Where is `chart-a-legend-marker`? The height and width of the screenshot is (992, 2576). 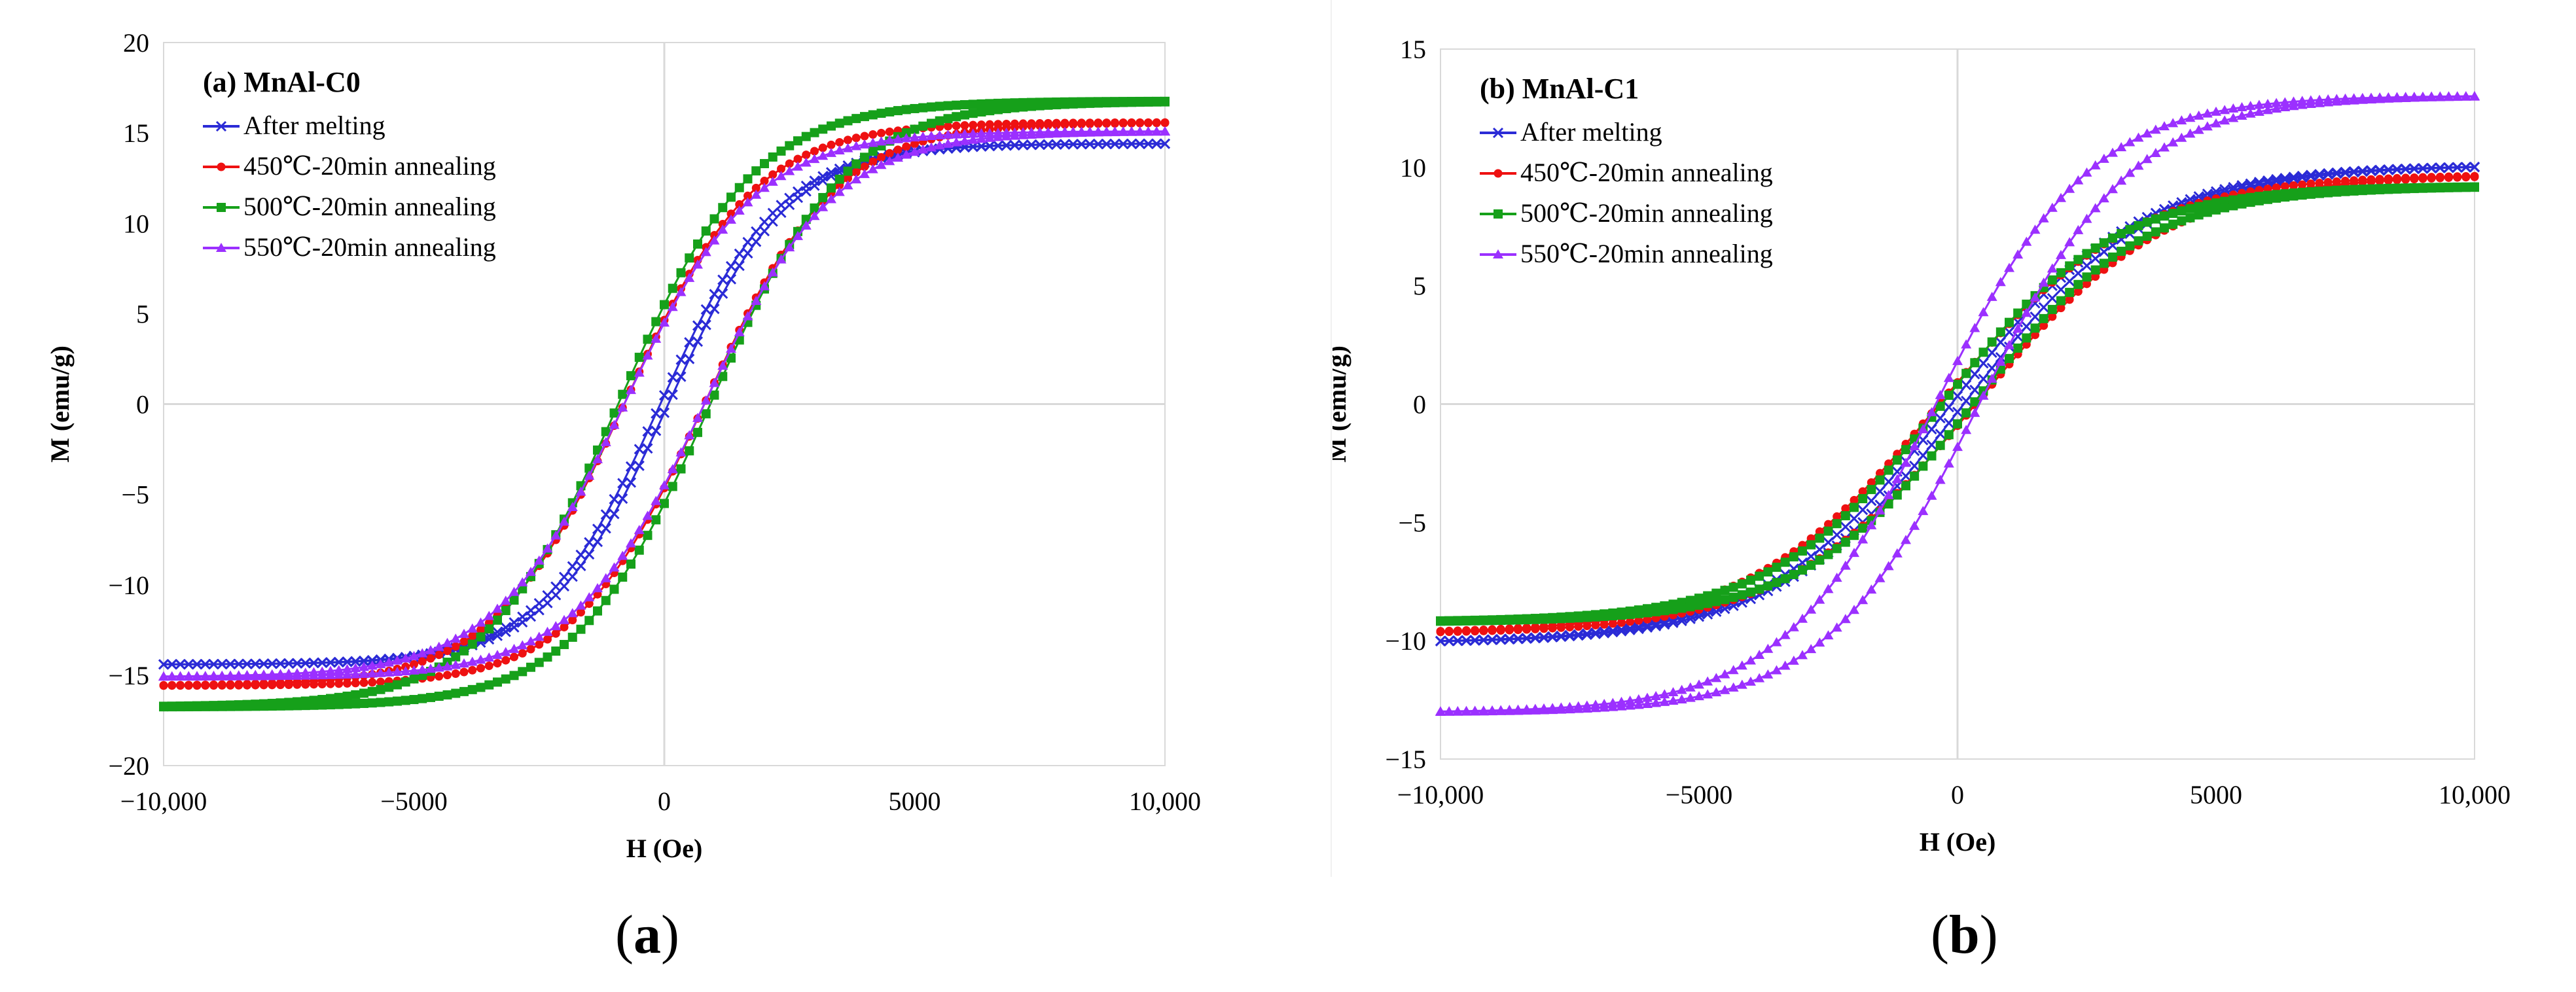
chart-a-legend-marker is located at coordinates (221, 126).